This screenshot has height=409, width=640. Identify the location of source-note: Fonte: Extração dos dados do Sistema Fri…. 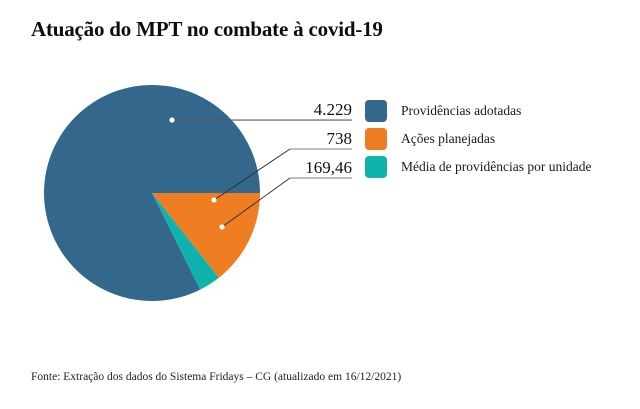
(216, 377).